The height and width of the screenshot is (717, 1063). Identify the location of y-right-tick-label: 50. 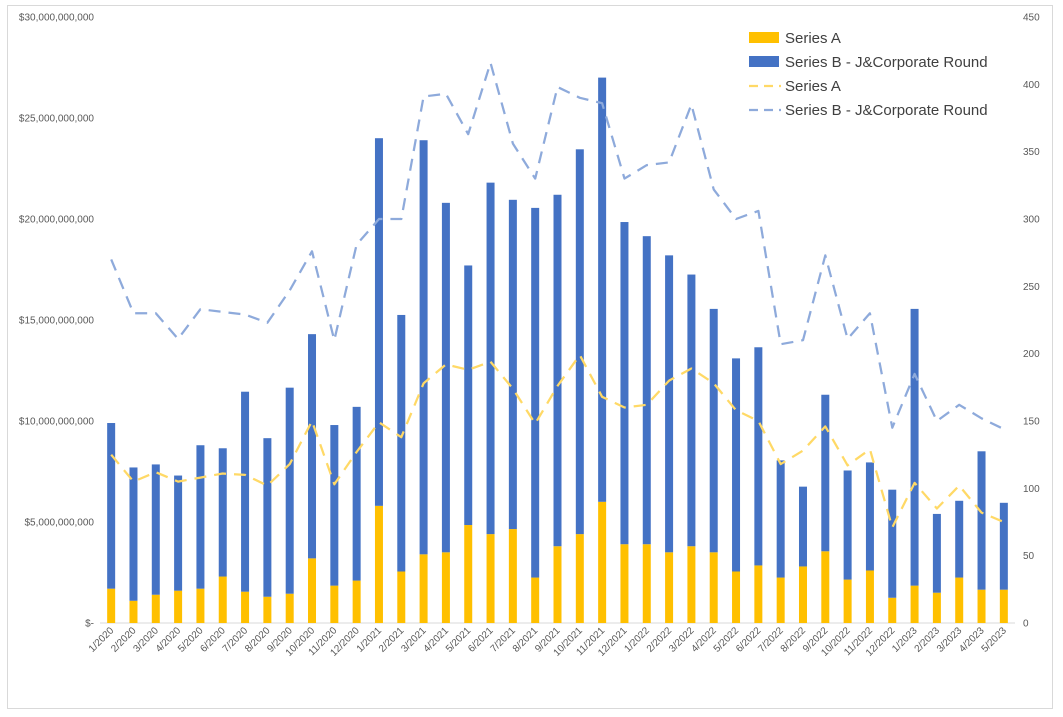
(1029, 556).